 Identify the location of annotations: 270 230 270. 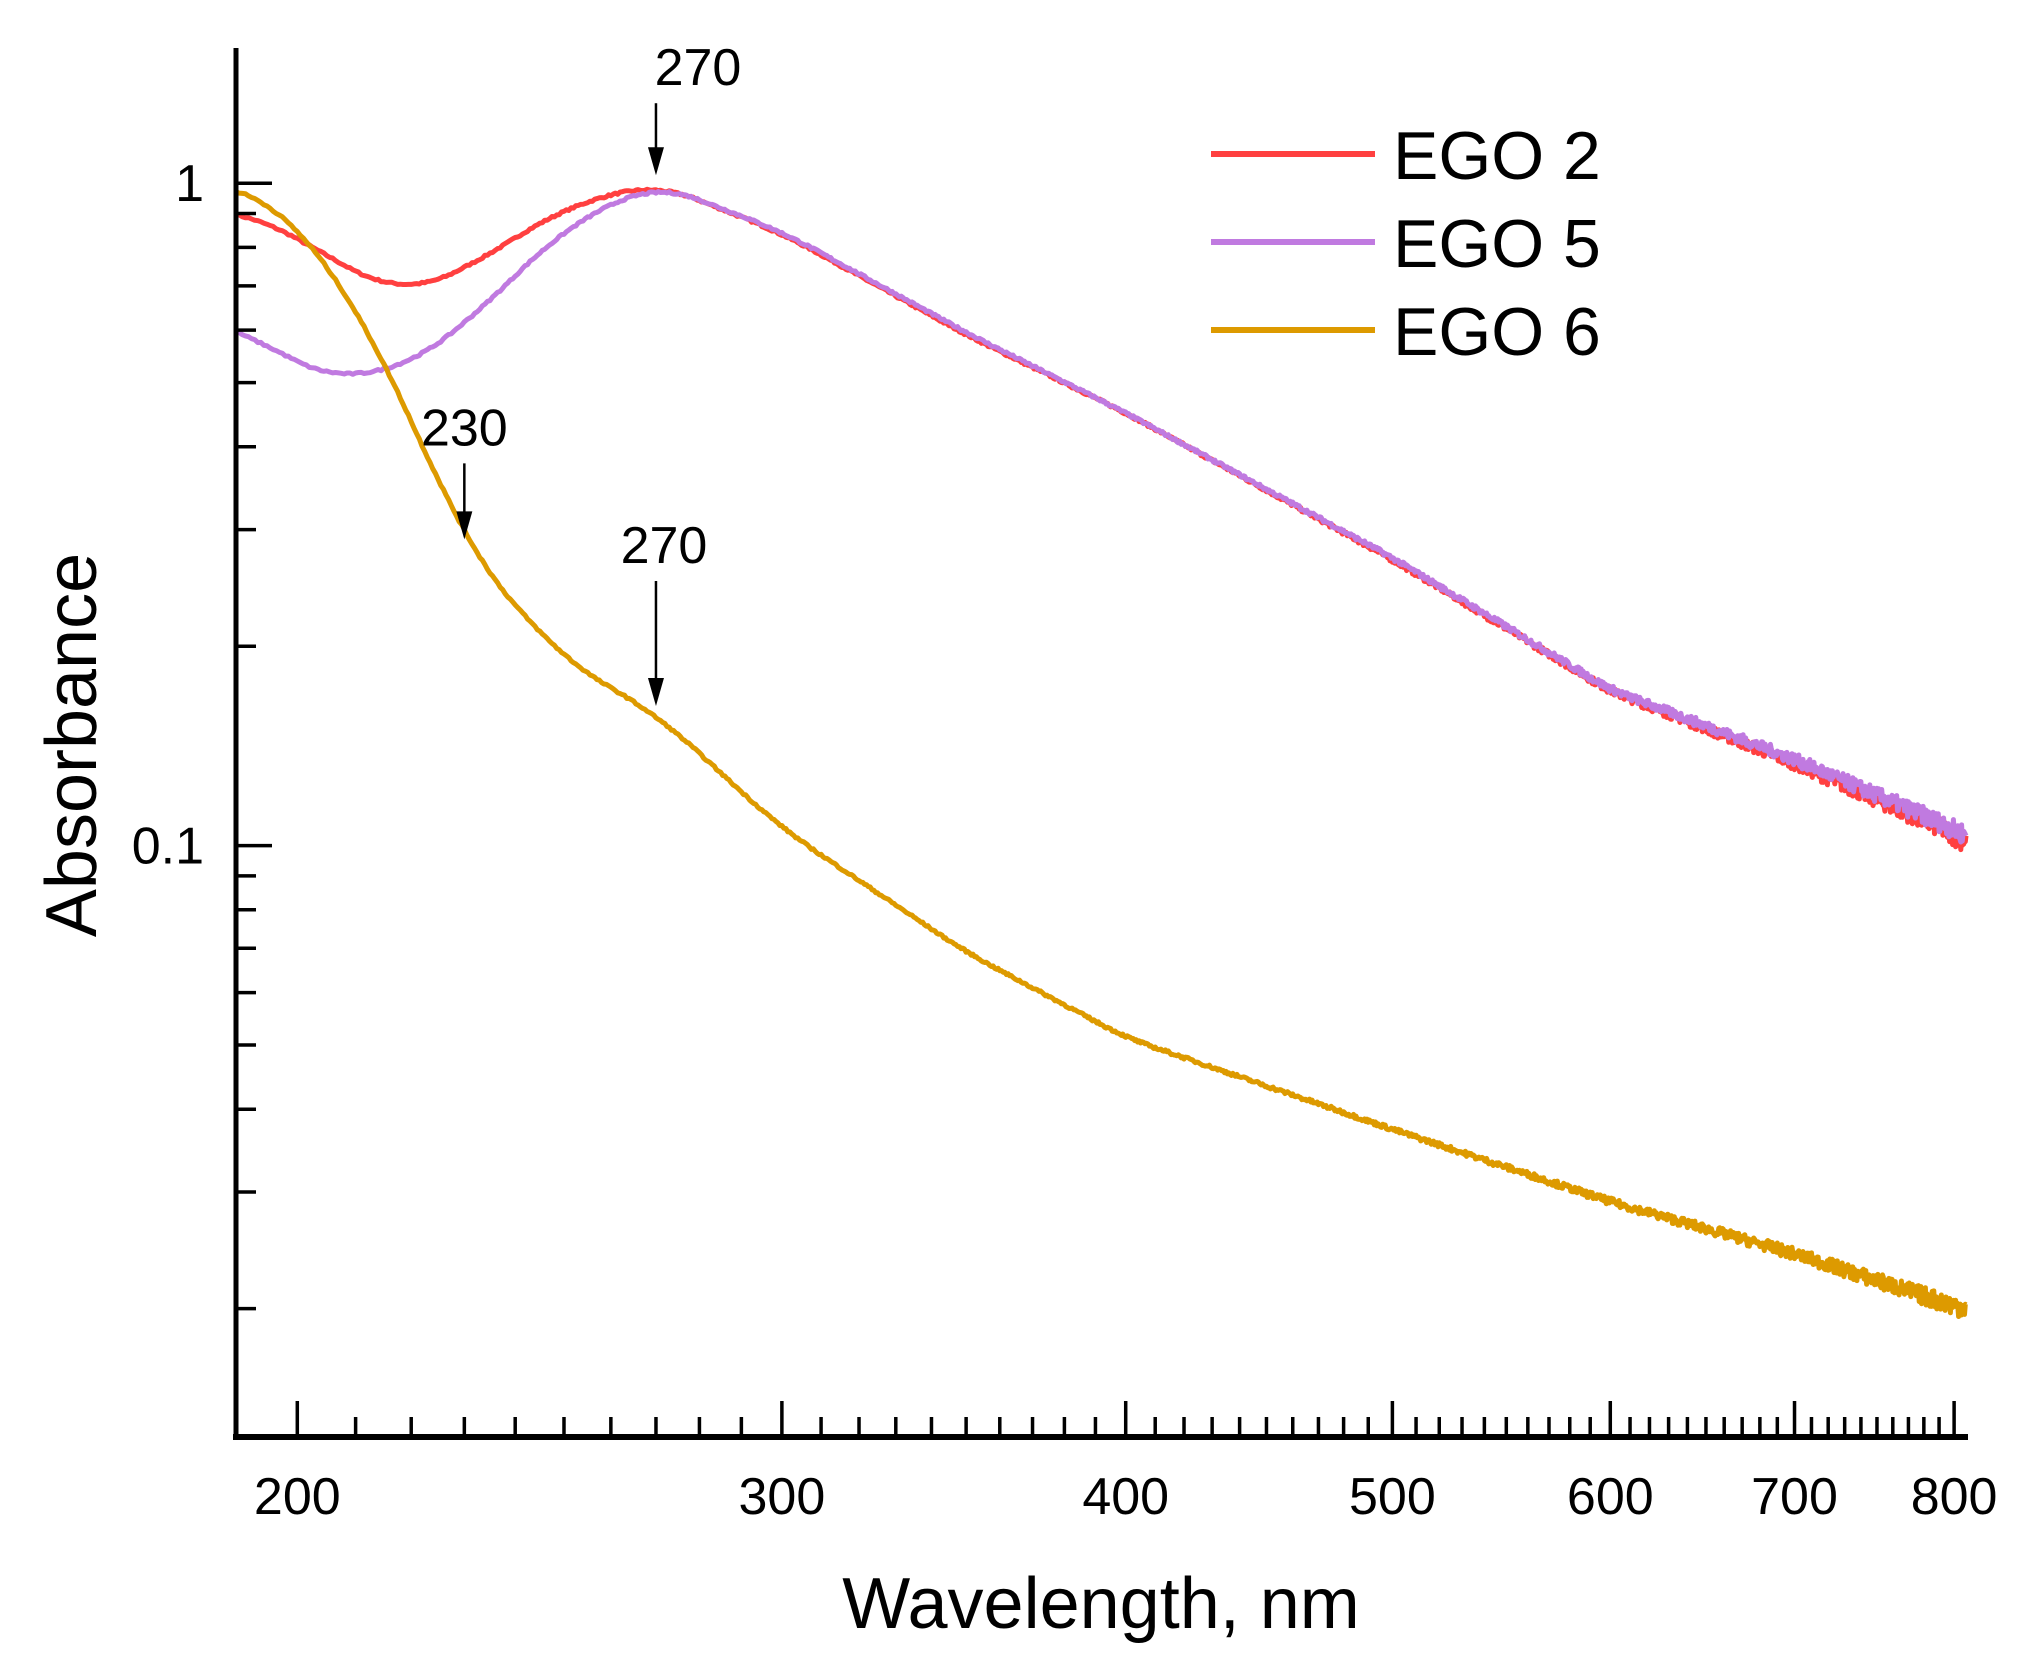
(581, 373).